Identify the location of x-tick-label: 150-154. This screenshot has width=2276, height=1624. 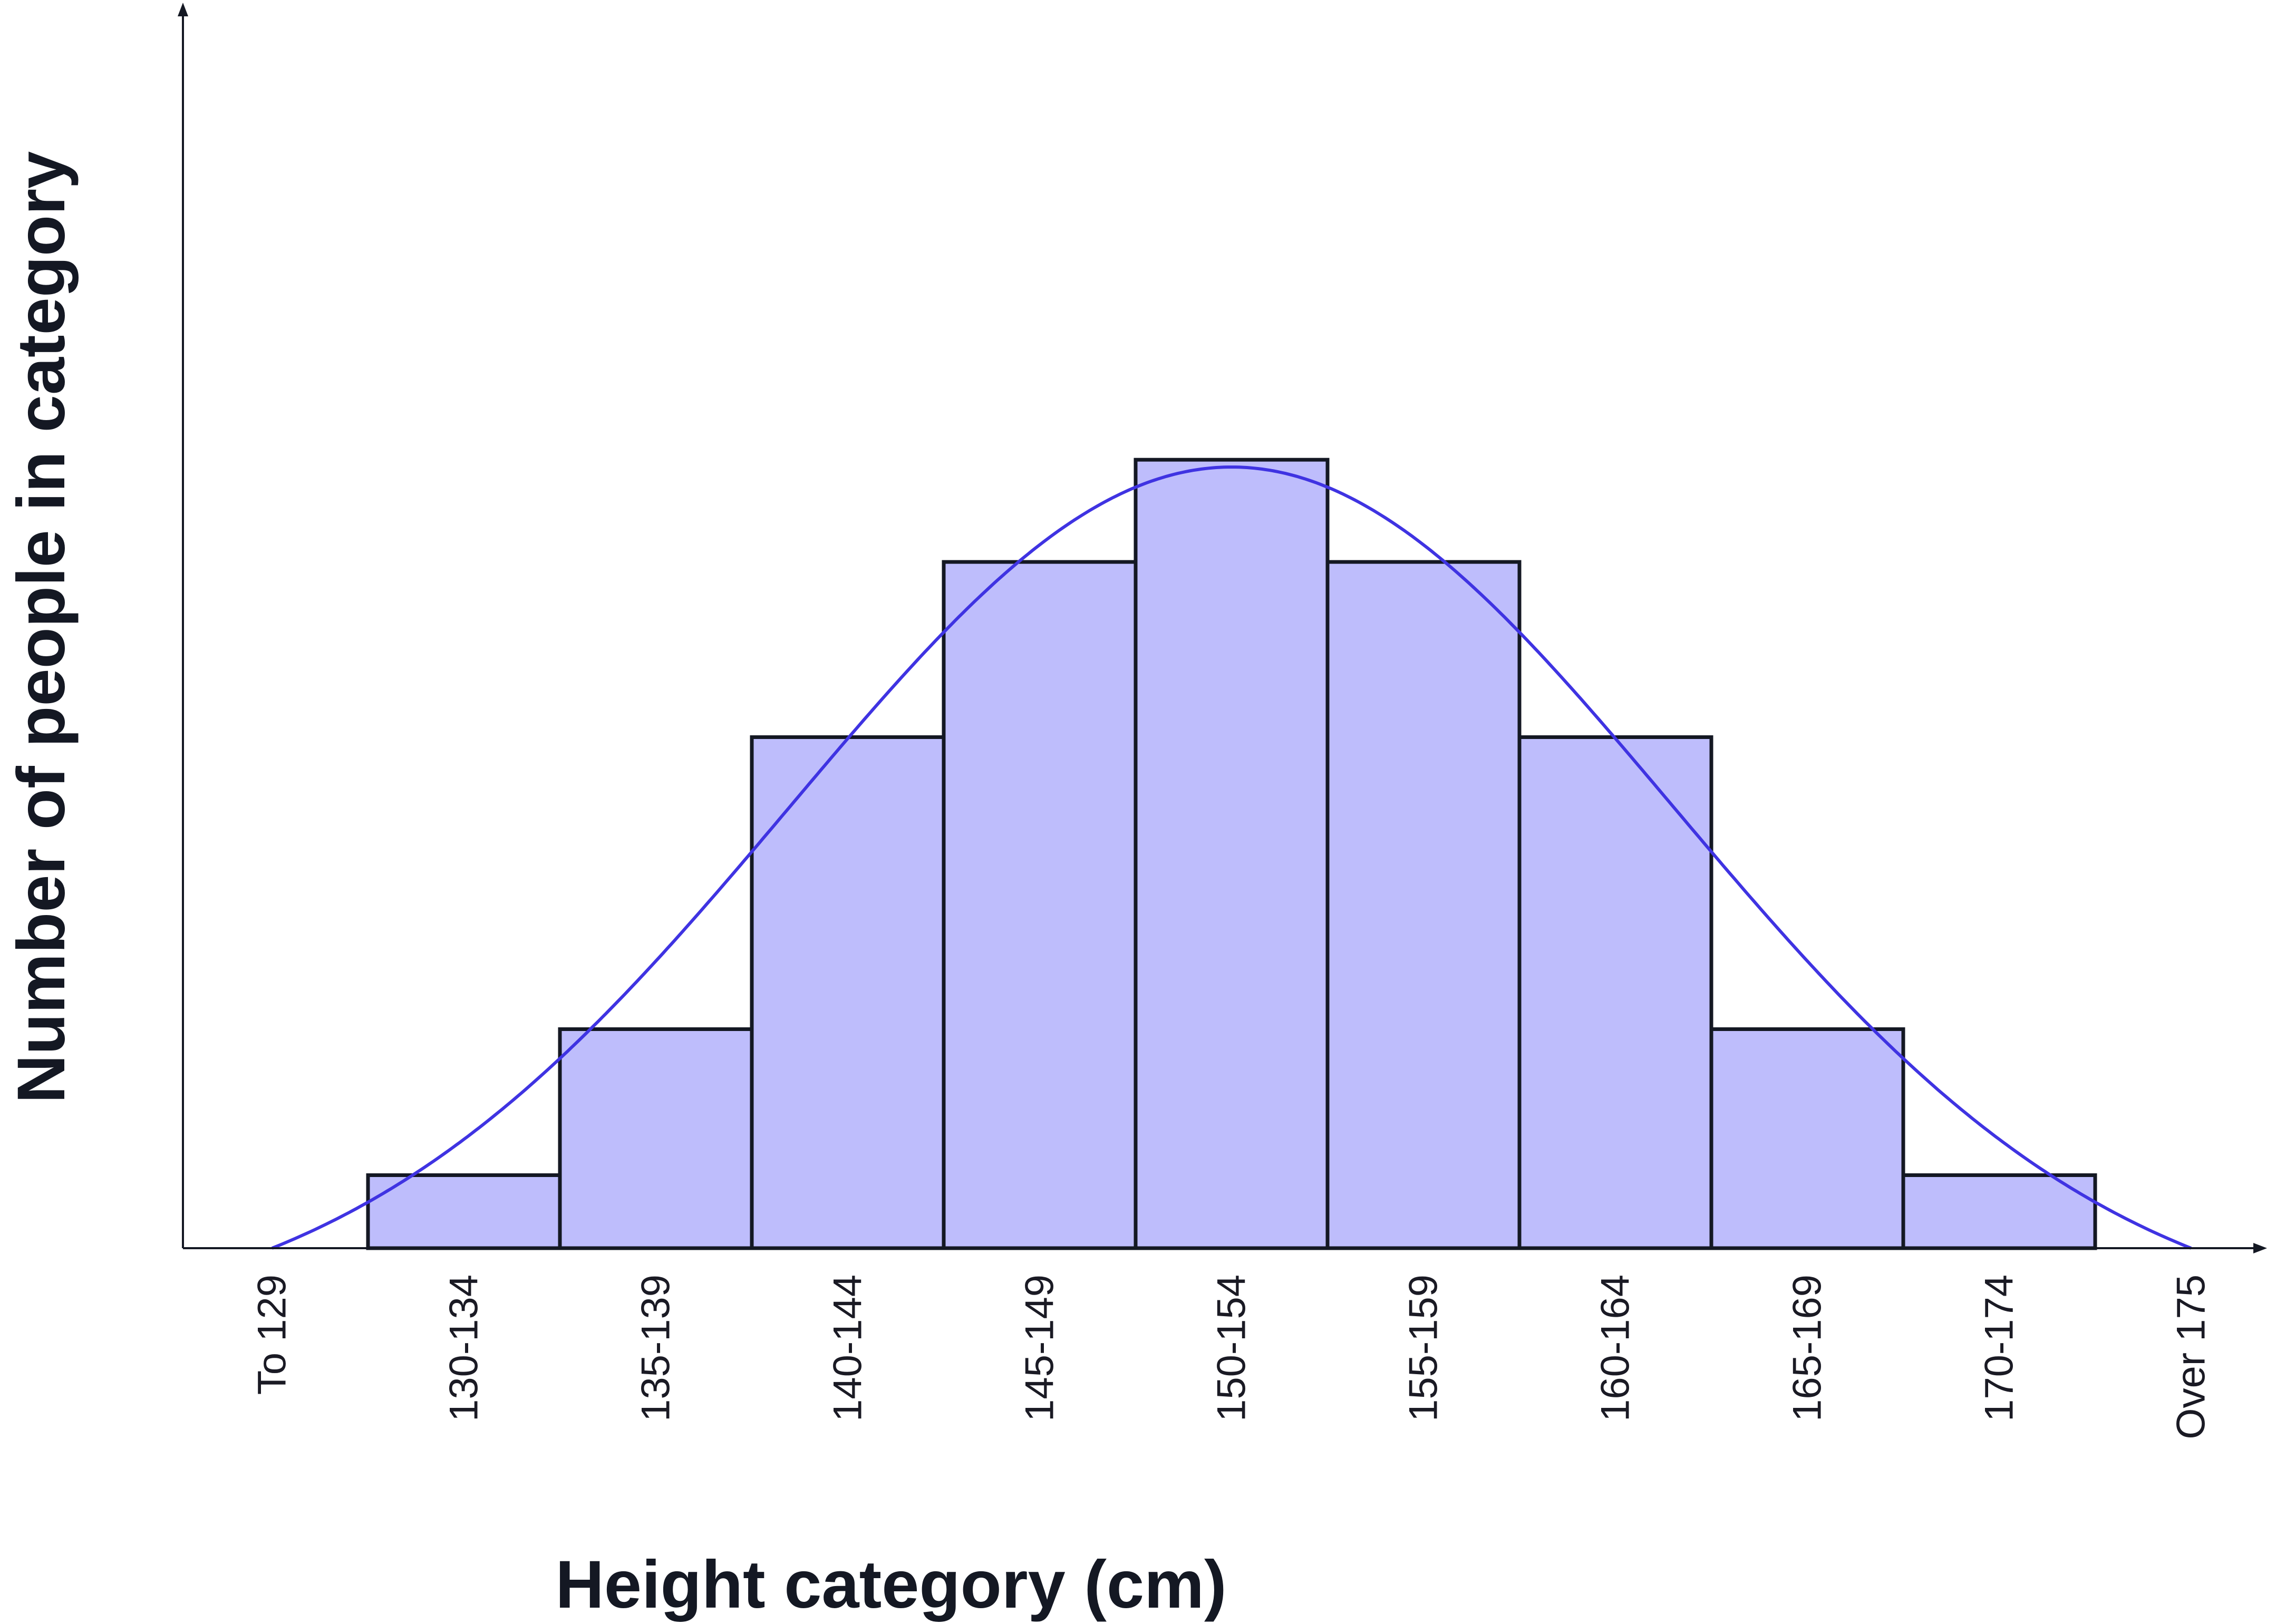
(1232, 1348).